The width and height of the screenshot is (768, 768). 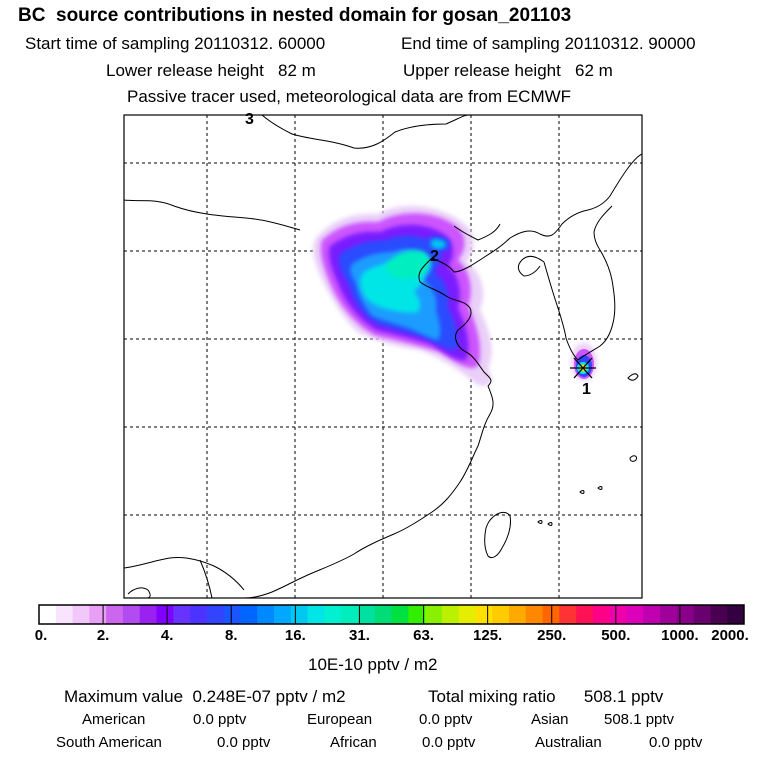 What do you see at coordinates (455, 296) in the screenshot?
I see `bc-concentration-plume` at bounding box center [455, 296].